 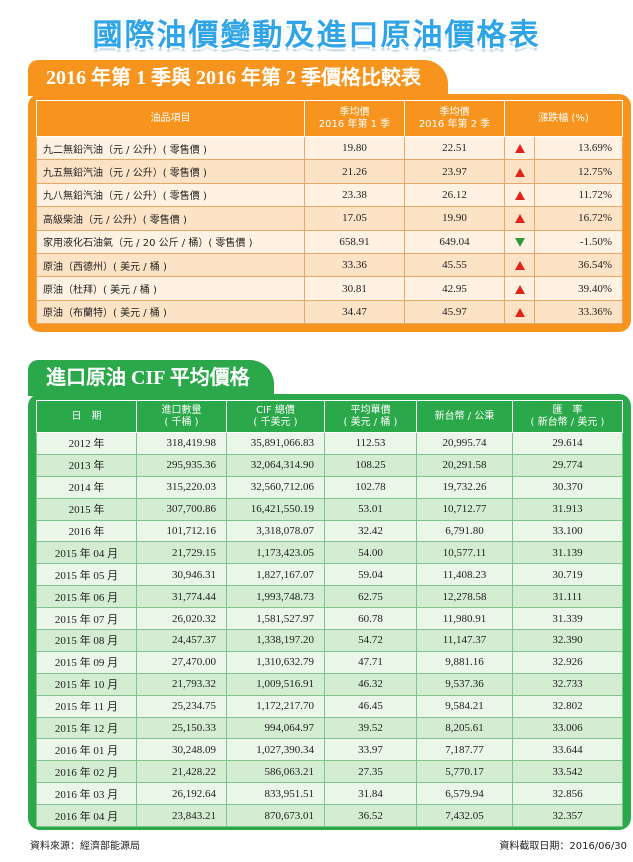 I want to click on import-qty: 315,220.03, so click(x=181, y=487).